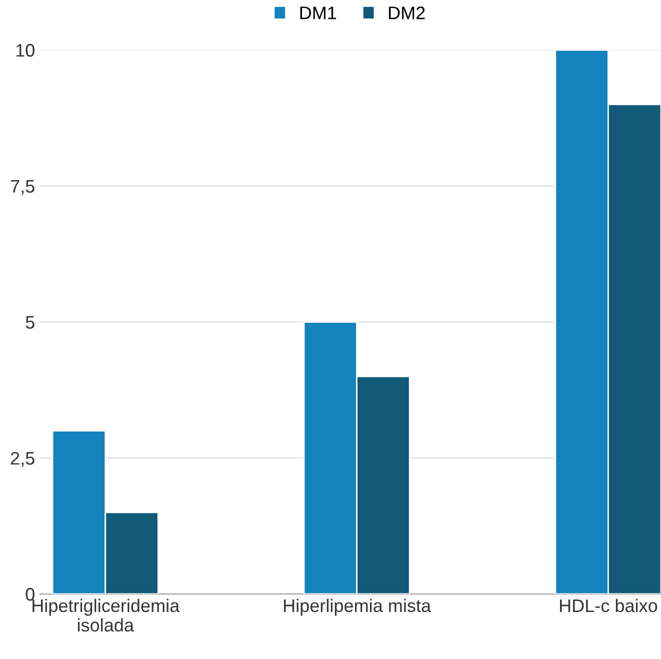 The image size is (661, 659). Describe the element at coordinates (358, 607) in the screenshot. I see `x-tick-label: Hiperlipemia mista` at that location.